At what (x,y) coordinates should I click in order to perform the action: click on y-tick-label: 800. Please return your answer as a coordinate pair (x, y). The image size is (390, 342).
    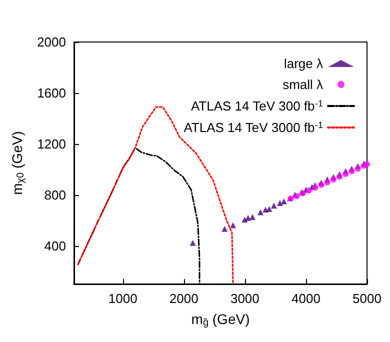
    Looking at the image, I should click on (55, 194).